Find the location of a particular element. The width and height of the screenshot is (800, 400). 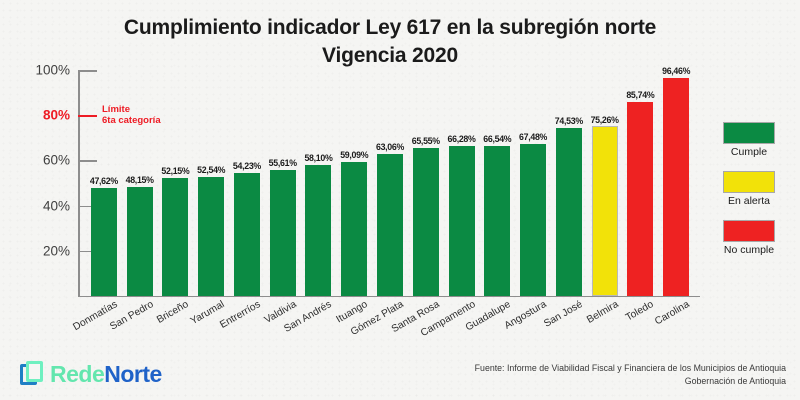

bar: 65,55% is located at coordinates (426, 216).